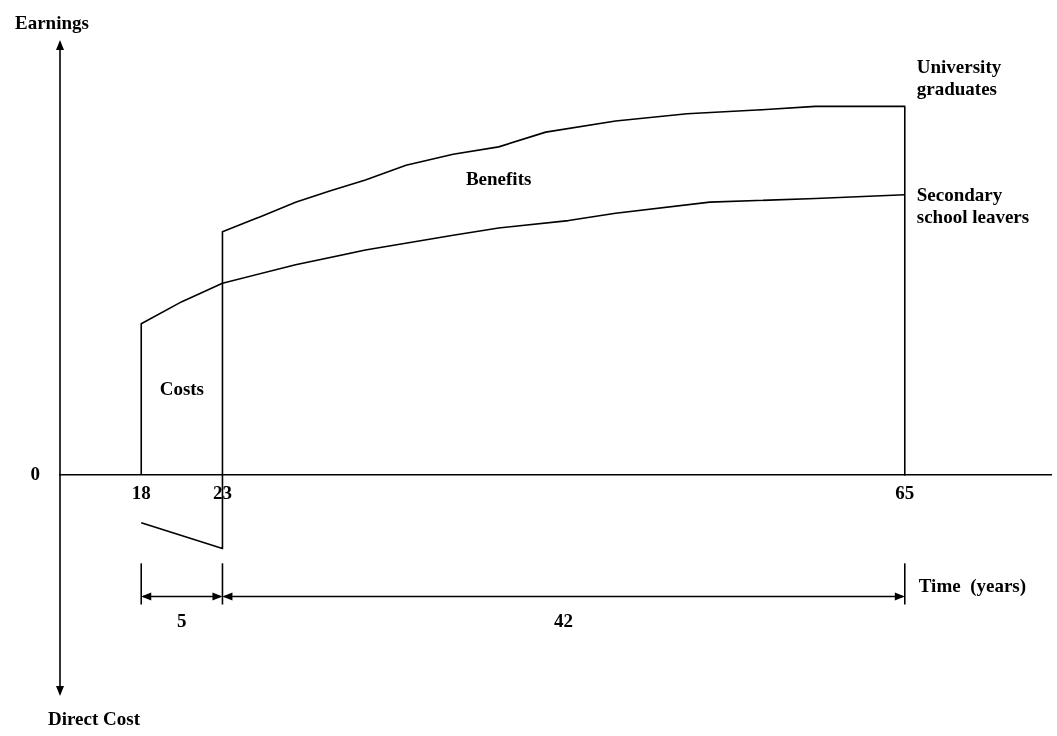  What do you see at coordinates (94, 718) in the screenshot?
I see `text: Direct Cost` at bounding box center [94, 718].